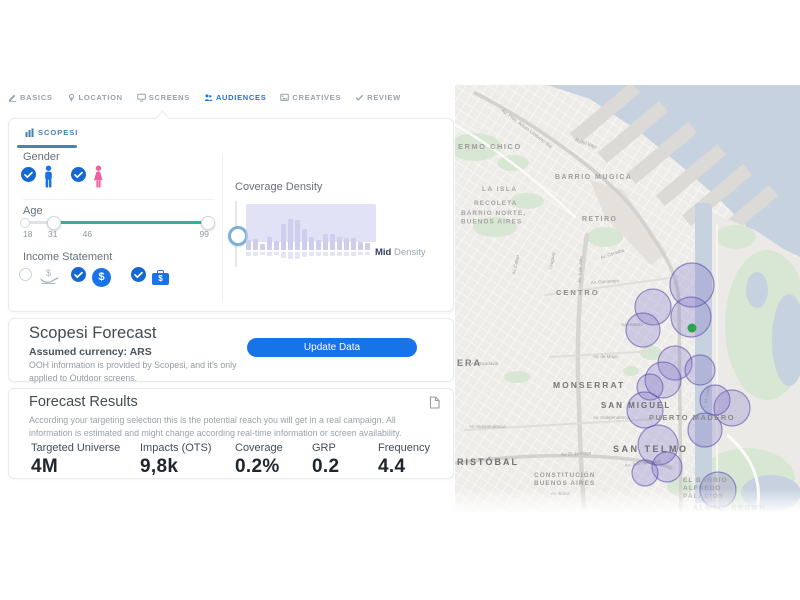 The height and width of the screenshot is (600, 800). Describe the element at coordinates (98, 176) in the screenshot. I see `female-icon` at that location.